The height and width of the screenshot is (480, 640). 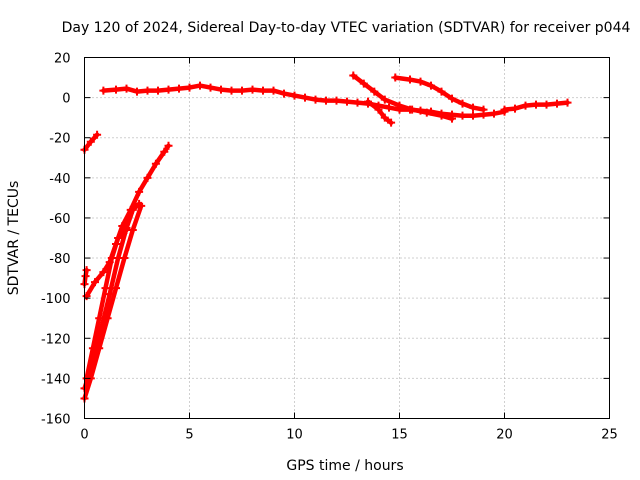 What do you see at coordinates (504, 435) in the screenshot?
I see `x-tick-label: 20` at bounding box center [504, 435].